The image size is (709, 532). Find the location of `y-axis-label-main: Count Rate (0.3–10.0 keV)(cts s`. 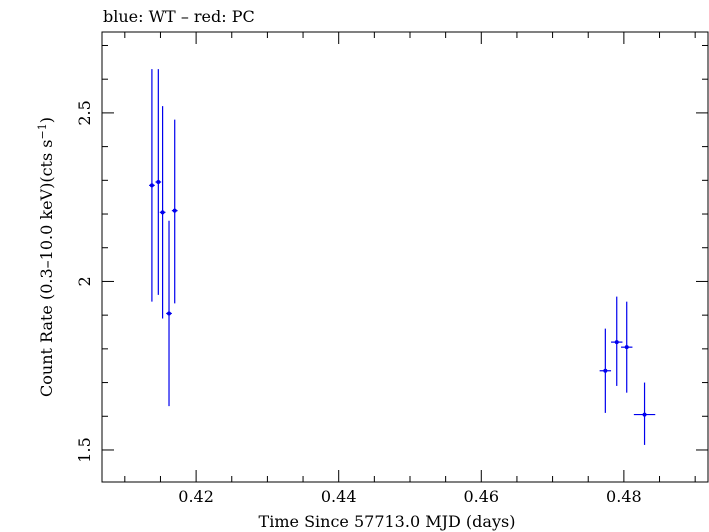

y-axis-label-main: Count Rate (0.3–10.0 keV)(cts s is located at coordinates (46, 268).